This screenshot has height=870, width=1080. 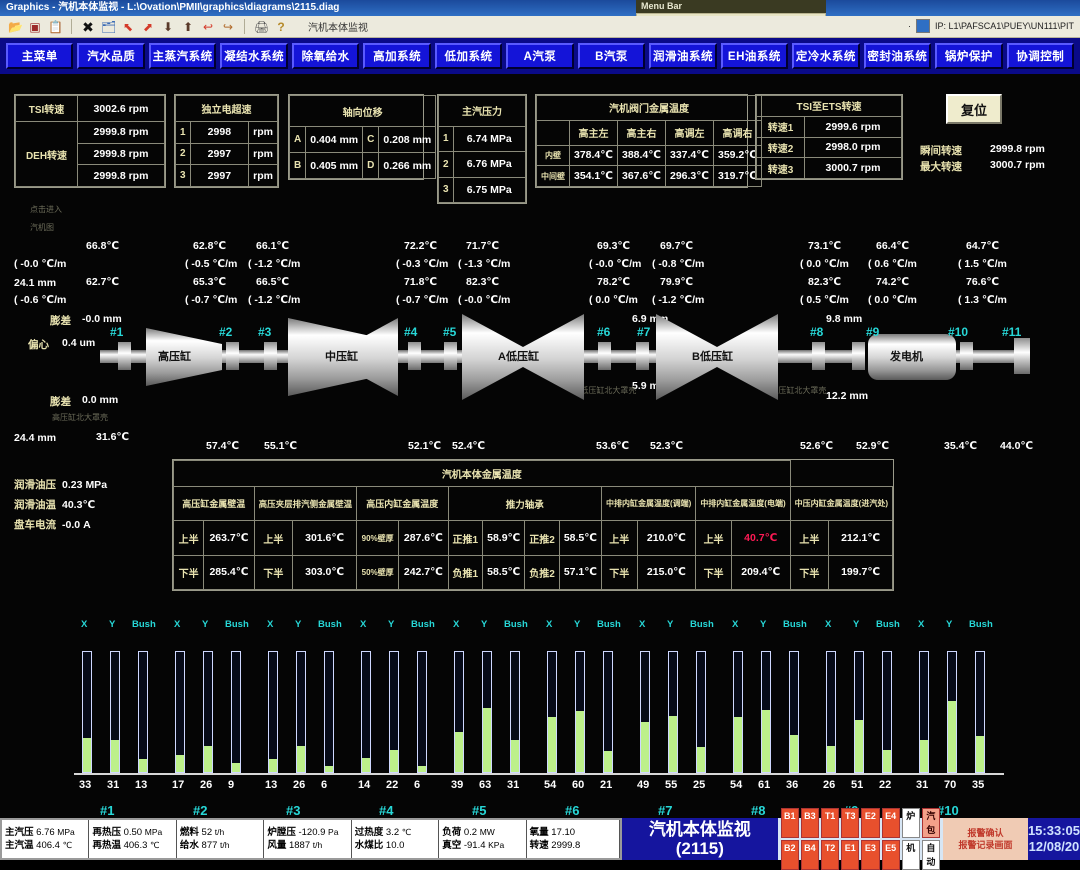 I want to click on status-row-top: 炉膛压 -120.9 Pa, so click(x=307, y=832).